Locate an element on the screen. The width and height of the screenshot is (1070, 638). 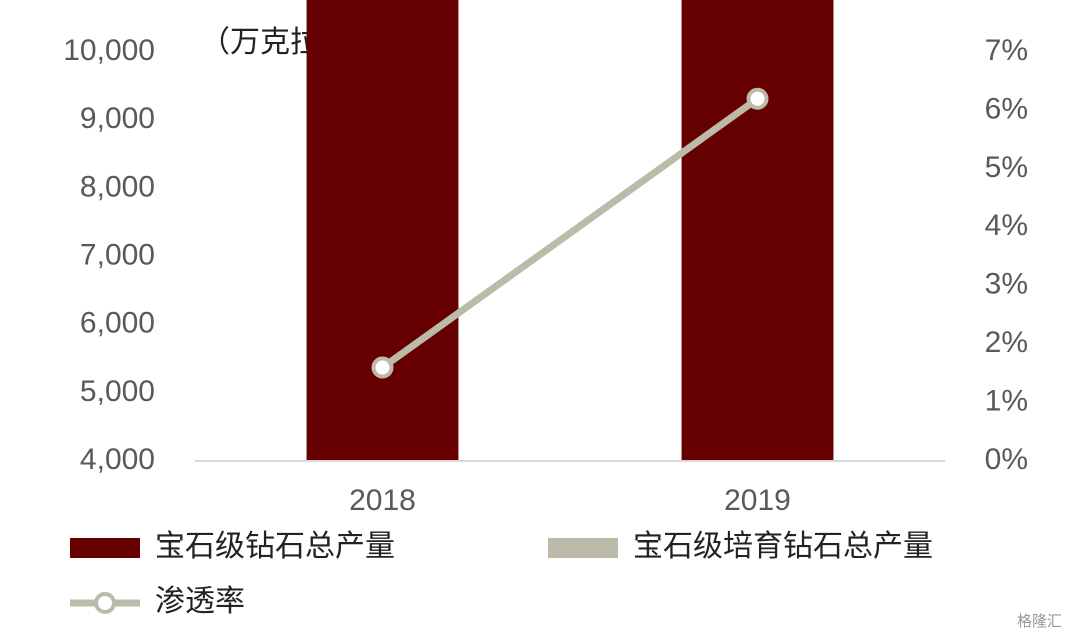
y-tick-label: 4,000 is located at coordinates (117, 459).